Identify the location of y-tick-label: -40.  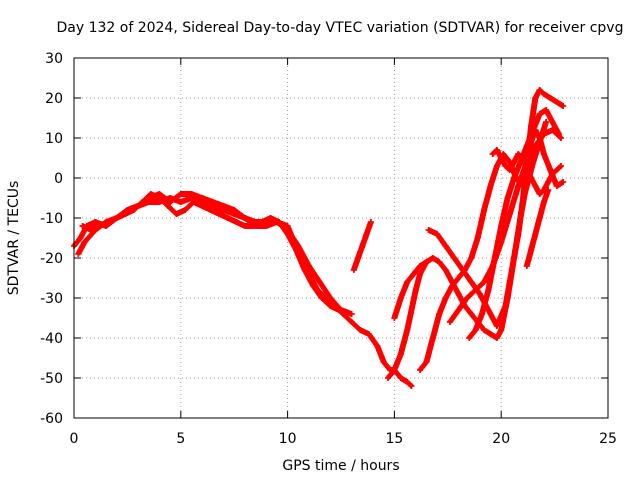
(51, 339).